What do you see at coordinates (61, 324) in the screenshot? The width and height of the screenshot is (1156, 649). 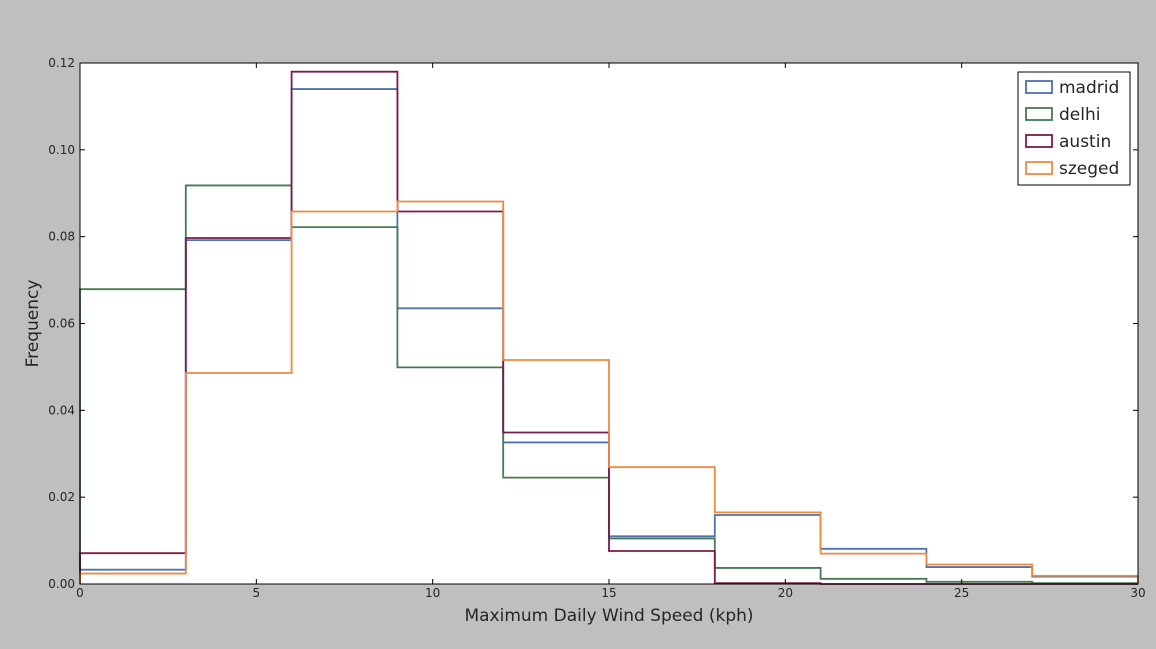 I see `y-tick-label: 0.06` at bounding box center [61, 324].